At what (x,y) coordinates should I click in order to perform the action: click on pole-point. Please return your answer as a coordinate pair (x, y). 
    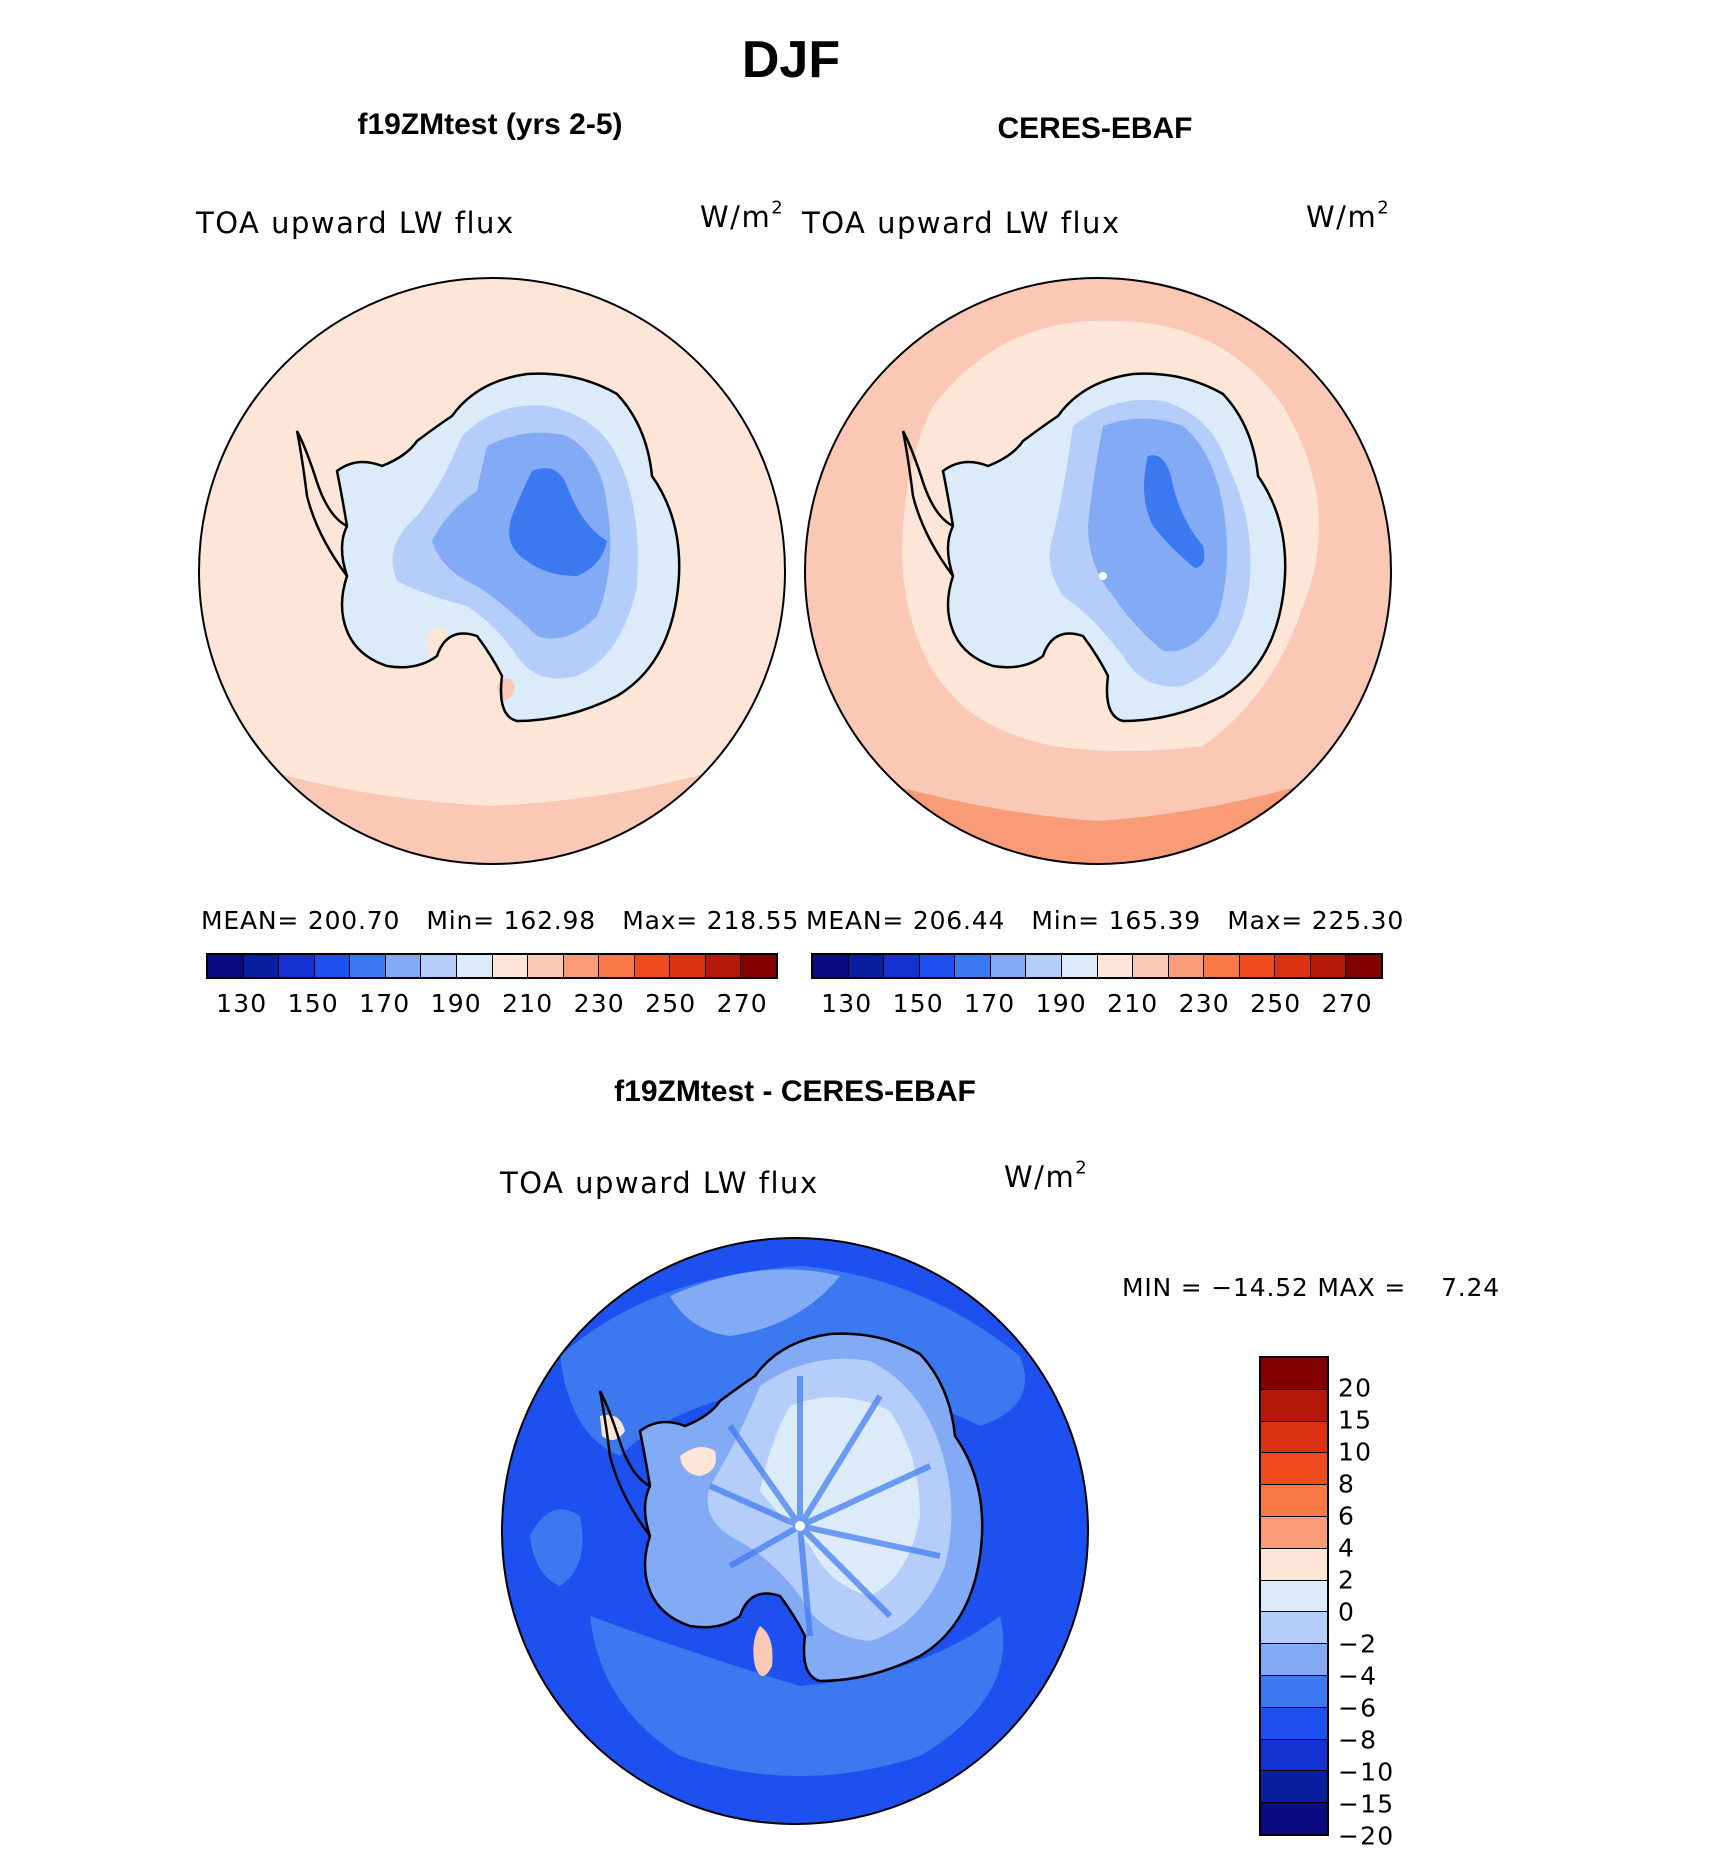
    Looking at the image, I should click on (1103, 576).